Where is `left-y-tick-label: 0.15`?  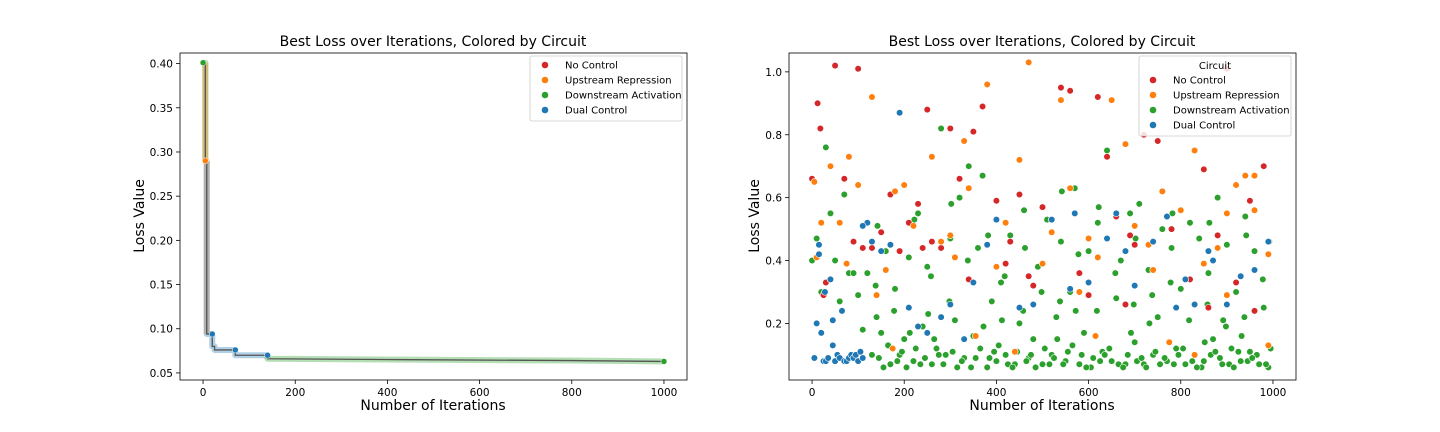 left-y-tick-label: 0.15 is located at coordinates (161, 286).